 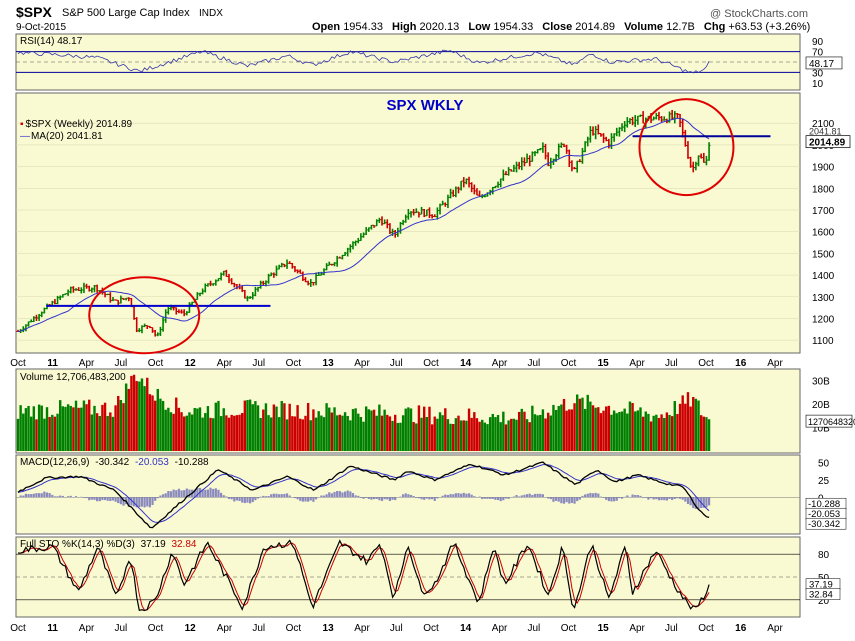 I want to click on price-tick-label: 1300, so click(x=823, y=298).